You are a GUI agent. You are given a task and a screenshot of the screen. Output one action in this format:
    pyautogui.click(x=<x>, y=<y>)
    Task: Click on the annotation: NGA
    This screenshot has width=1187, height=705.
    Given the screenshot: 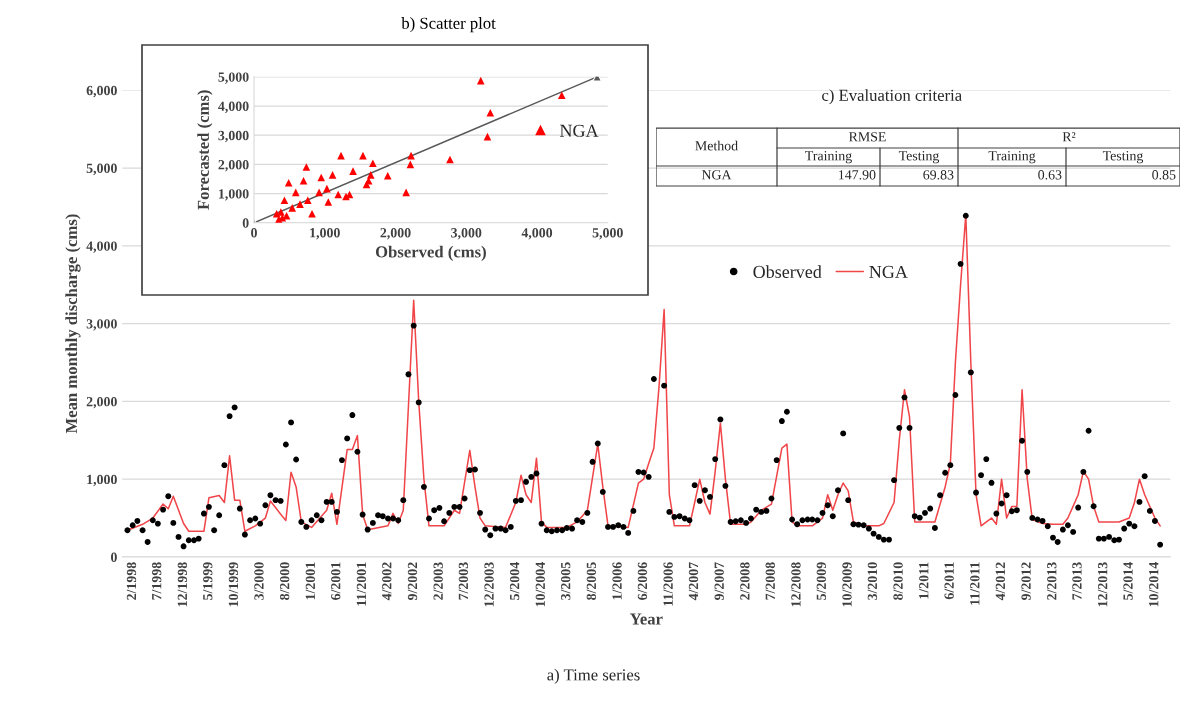 What is the action you would take?
    pyautogui.click(x=716, y=175)
    